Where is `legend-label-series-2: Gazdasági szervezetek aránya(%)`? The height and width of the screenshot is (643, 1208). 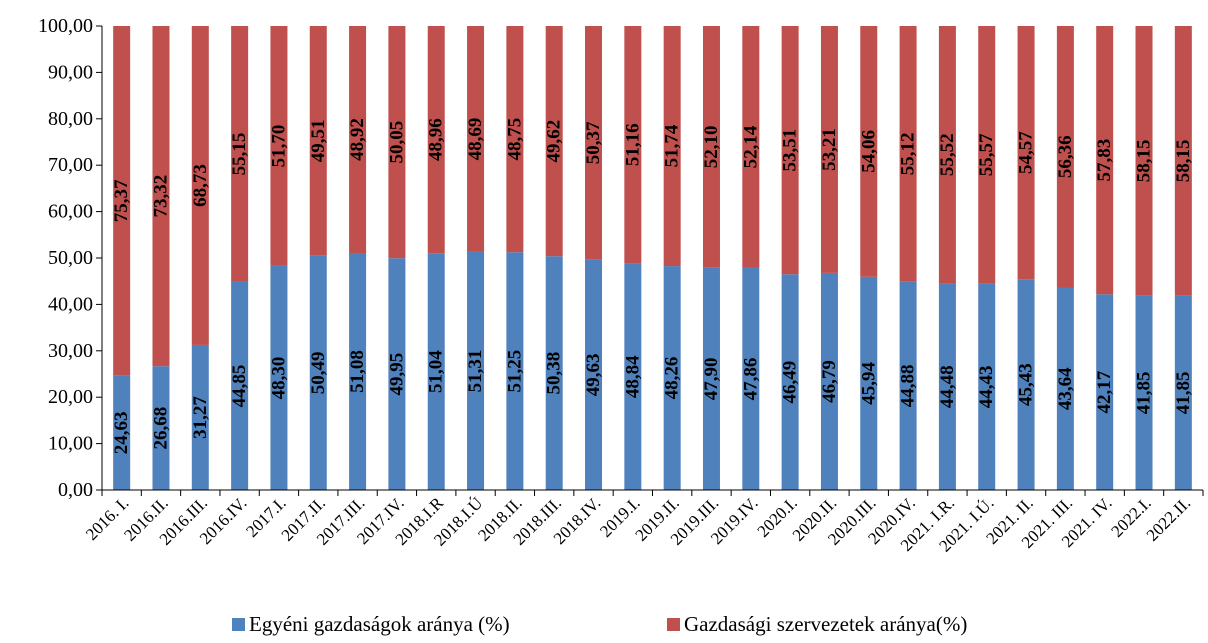
legend-label-series-2: Gazdasági szervezetek aránya(%) is located at coordinates (826, 624).